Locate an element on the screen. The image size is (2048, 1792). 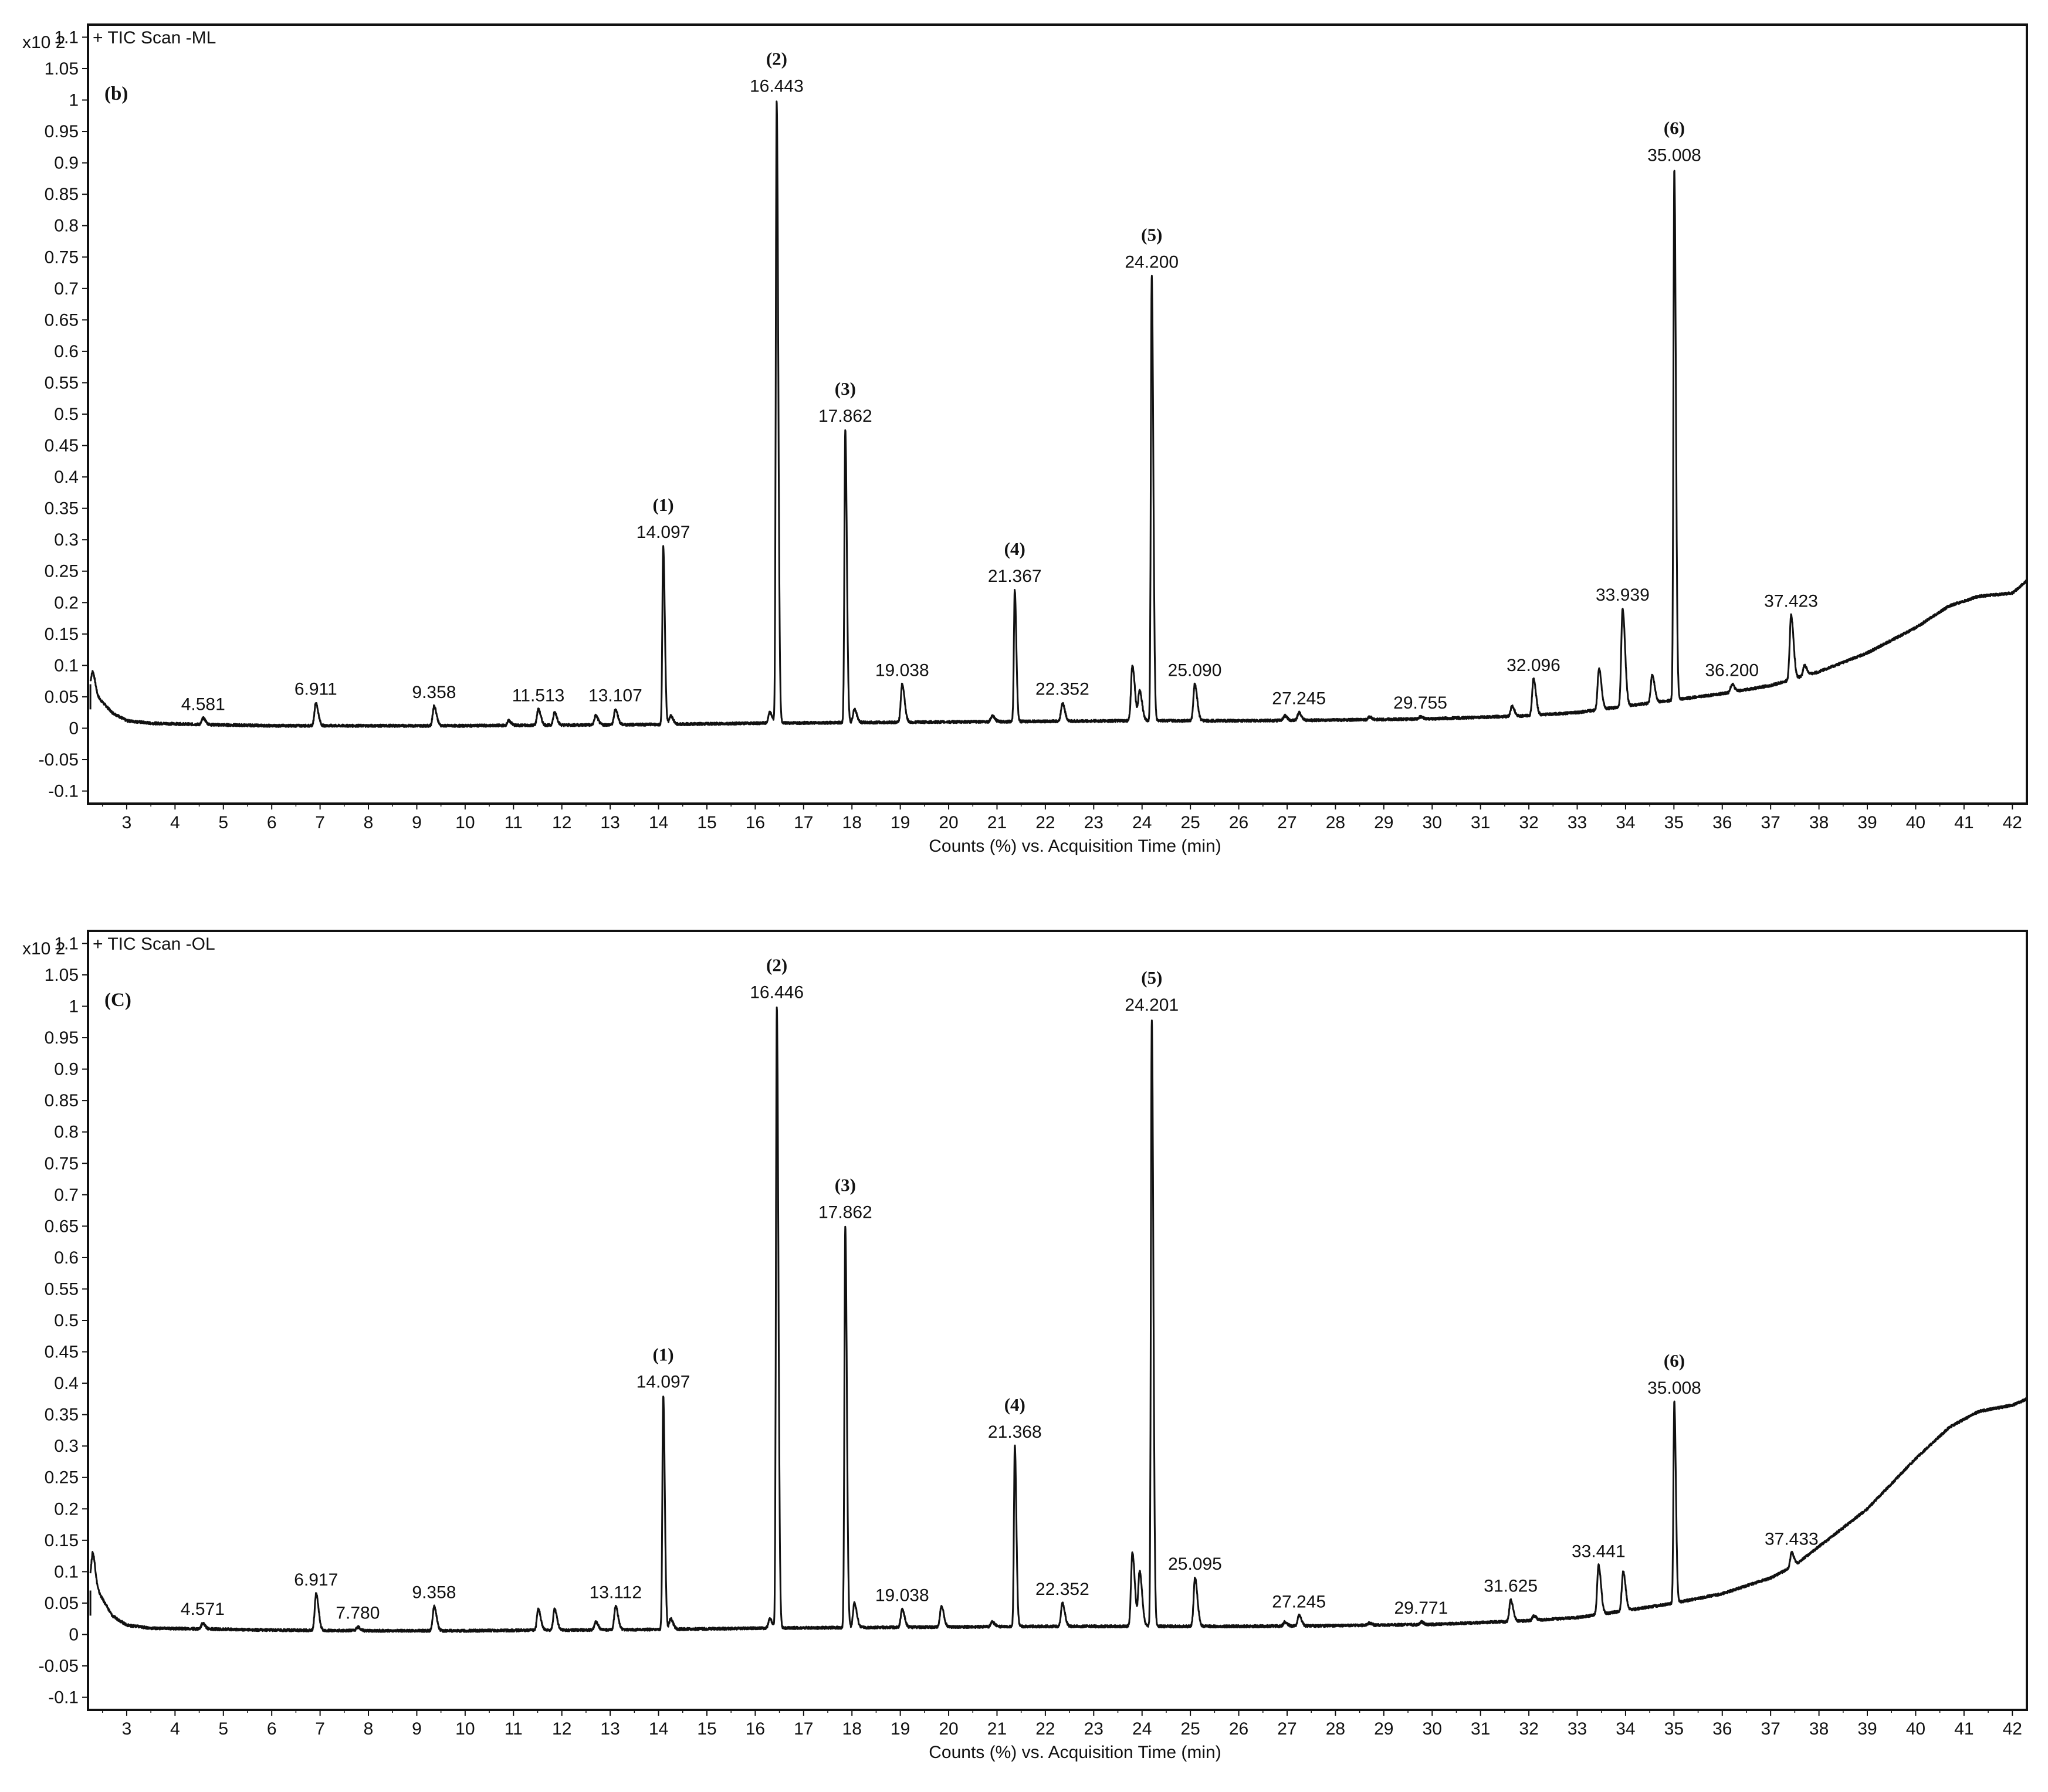
peak-label: 35.008 is located at coordinates (1674, 1388).